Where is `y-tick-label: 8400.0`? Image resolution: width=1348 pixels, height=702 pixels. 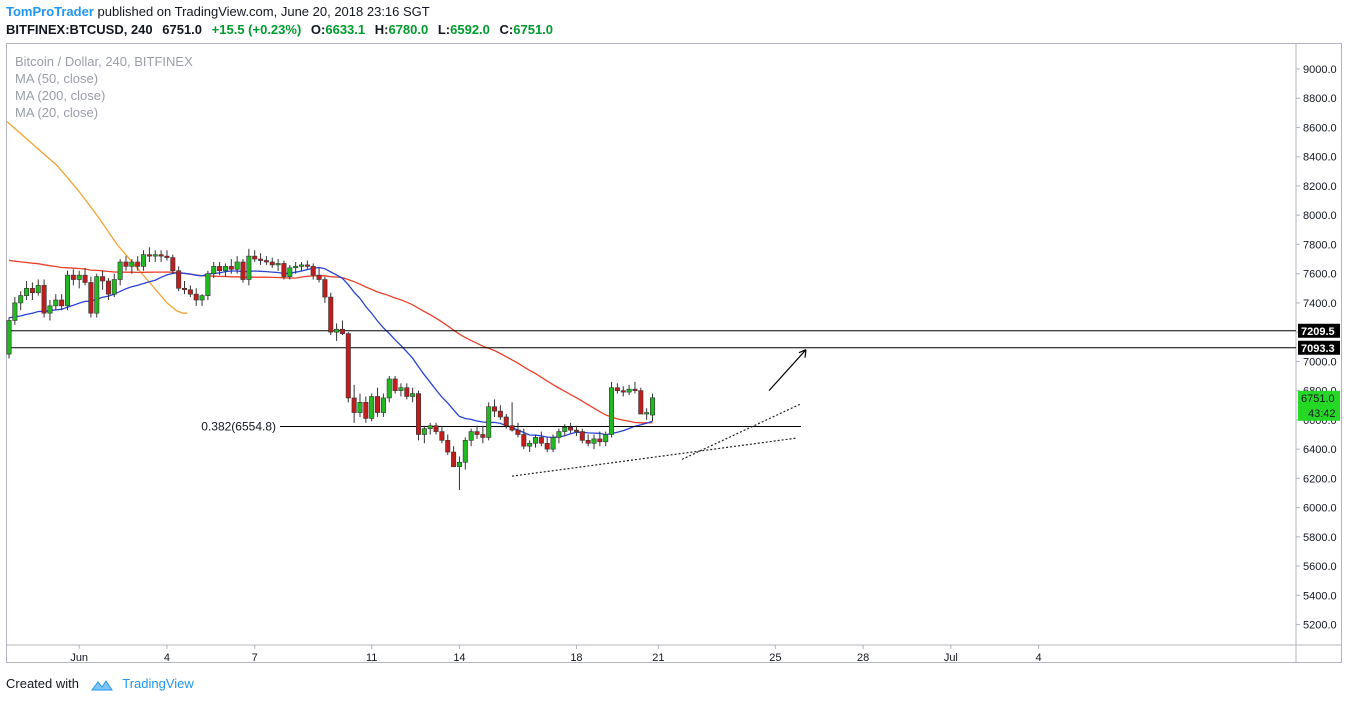 y-tick-label: 8400.0 is located at coordinates (1320, 158).